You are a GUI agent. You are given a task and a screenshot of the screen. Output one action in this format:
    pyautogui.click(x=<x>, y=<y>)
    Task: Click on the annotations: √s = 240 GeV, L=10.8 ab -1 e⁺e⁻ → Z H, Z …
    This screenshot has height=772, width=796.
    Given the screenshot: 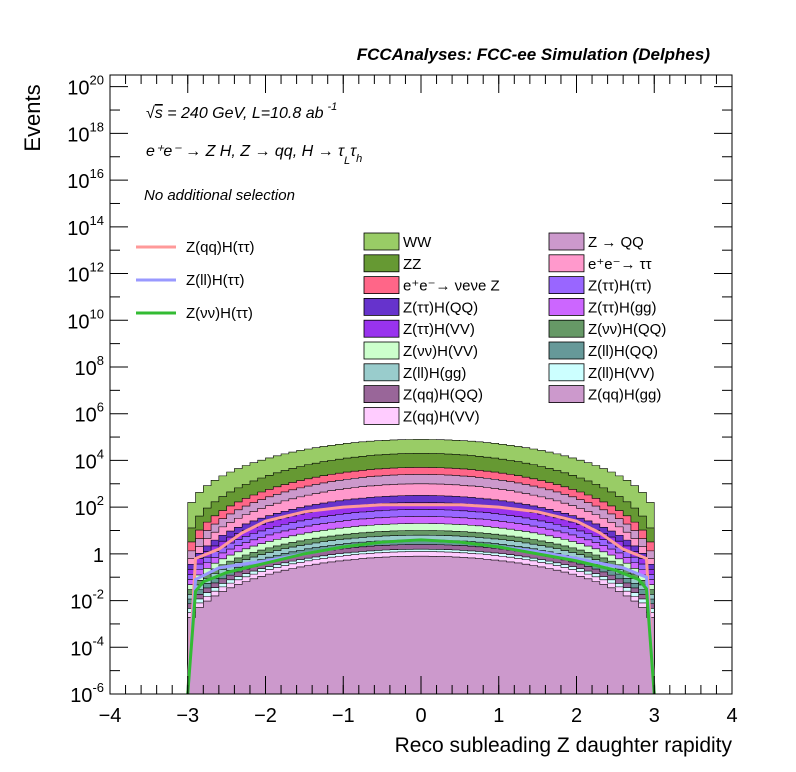 What is the action you would take?
    pyautogui.click(x=253, y=152)
    